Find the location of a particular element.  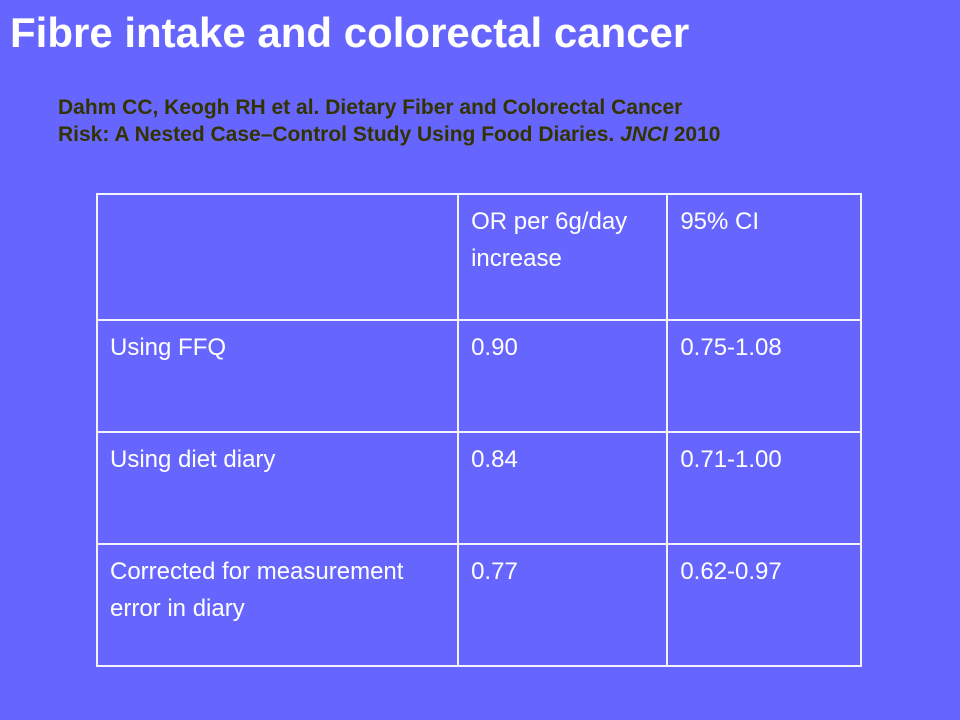

header-cell-empty is located at coordinates (277, 257).